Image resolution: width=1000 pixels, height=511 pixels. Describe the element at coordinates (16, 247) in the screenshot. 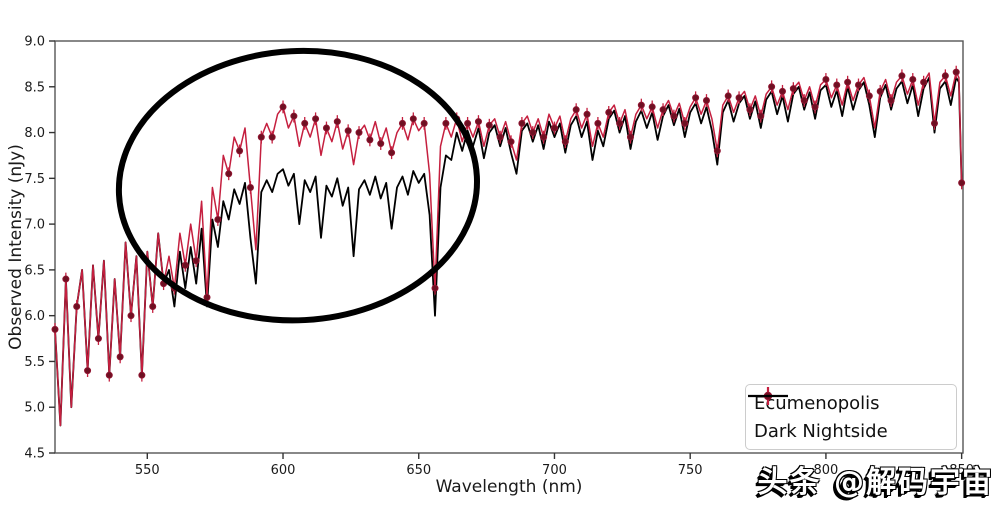

I see `y-axis-label: Observed Intensity (nJy)` at that location.